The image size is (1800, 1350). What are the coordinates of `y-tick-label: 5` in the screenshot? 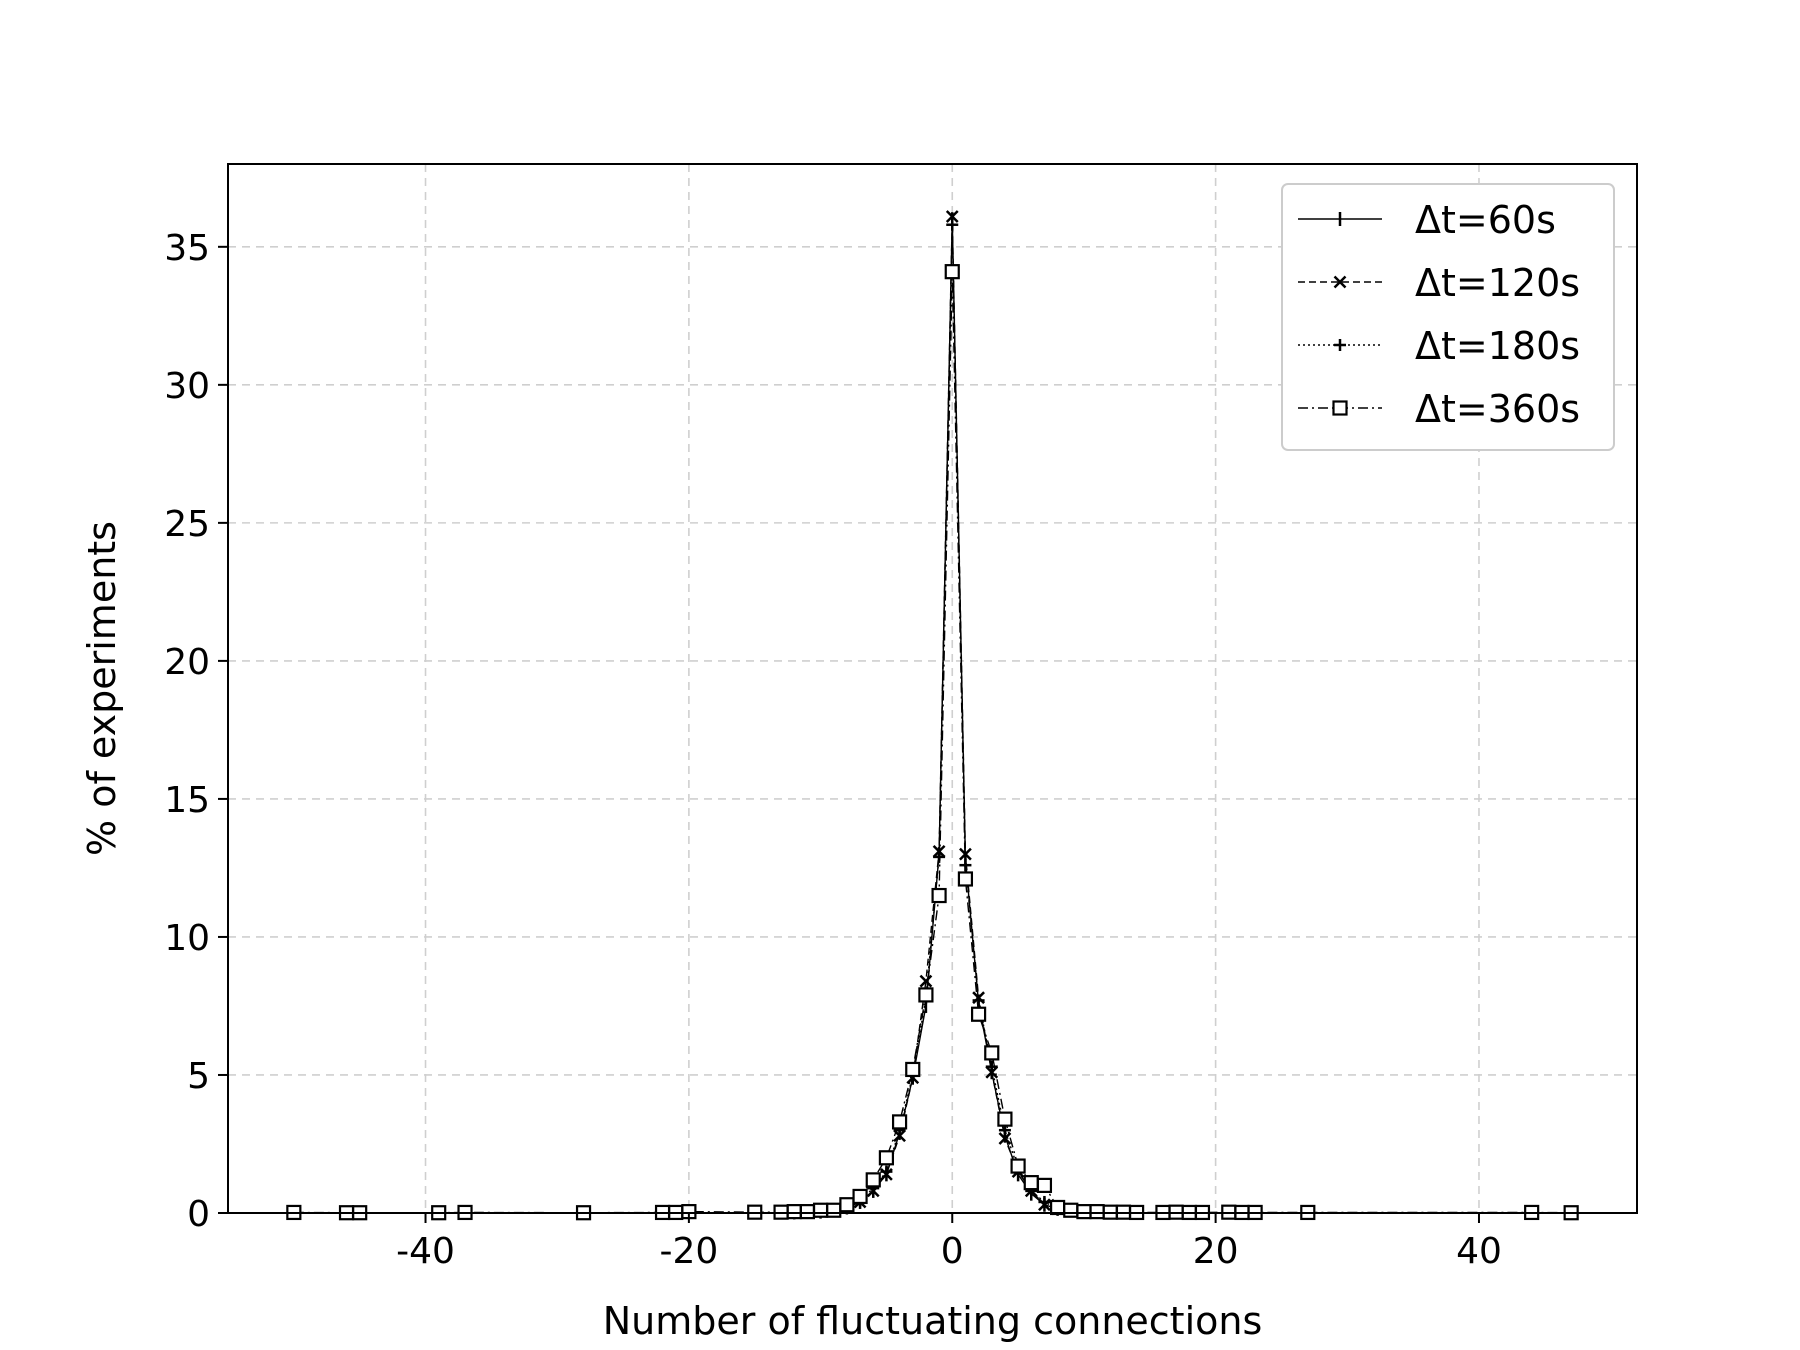 It's located at (198, 1076).